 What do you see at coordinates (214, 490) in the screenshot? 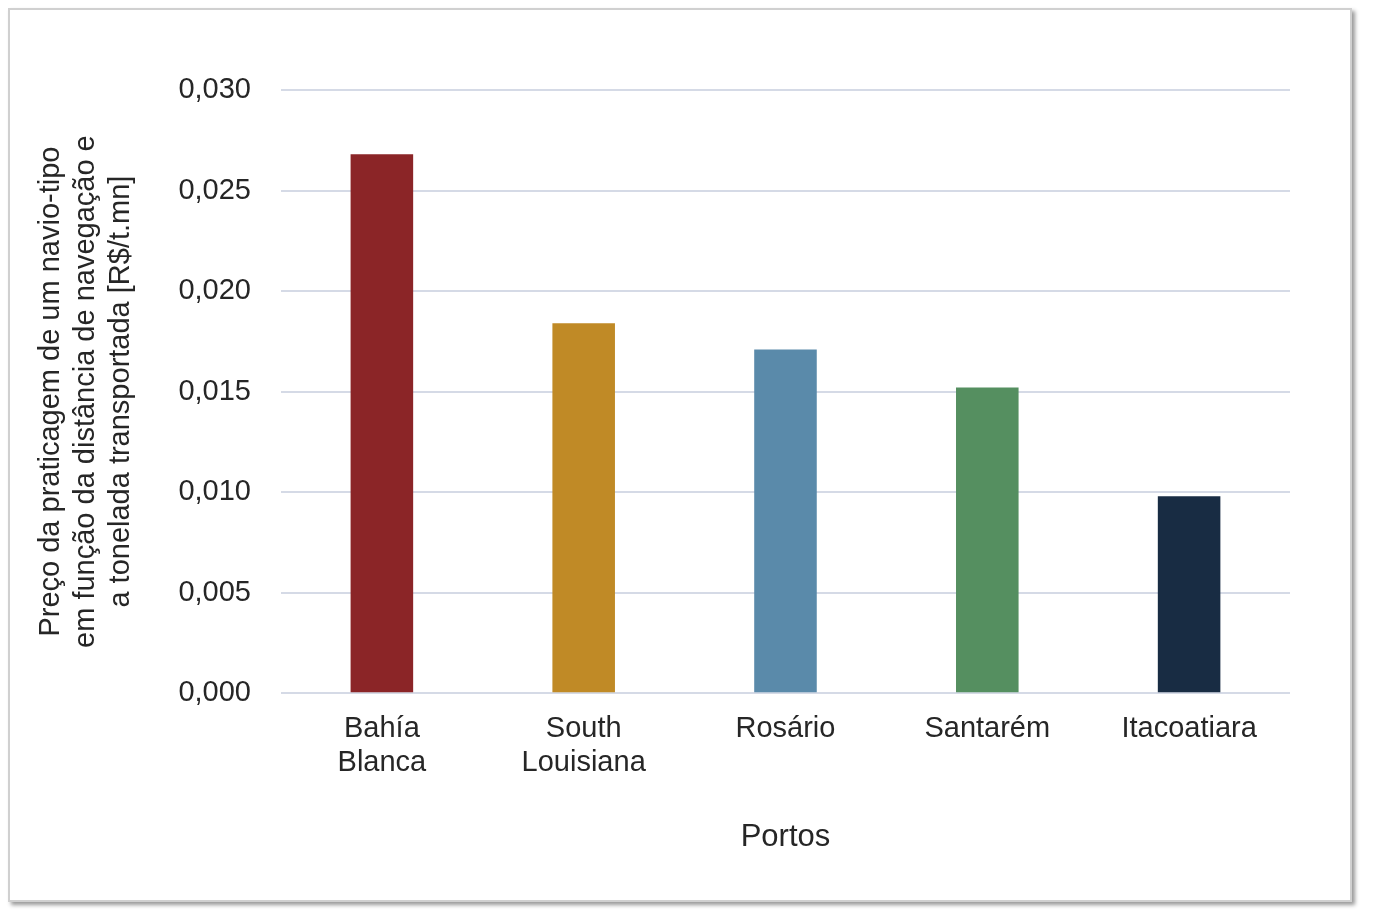
I see `y-tick-label: 0,010` at bounding box center [214, 490].